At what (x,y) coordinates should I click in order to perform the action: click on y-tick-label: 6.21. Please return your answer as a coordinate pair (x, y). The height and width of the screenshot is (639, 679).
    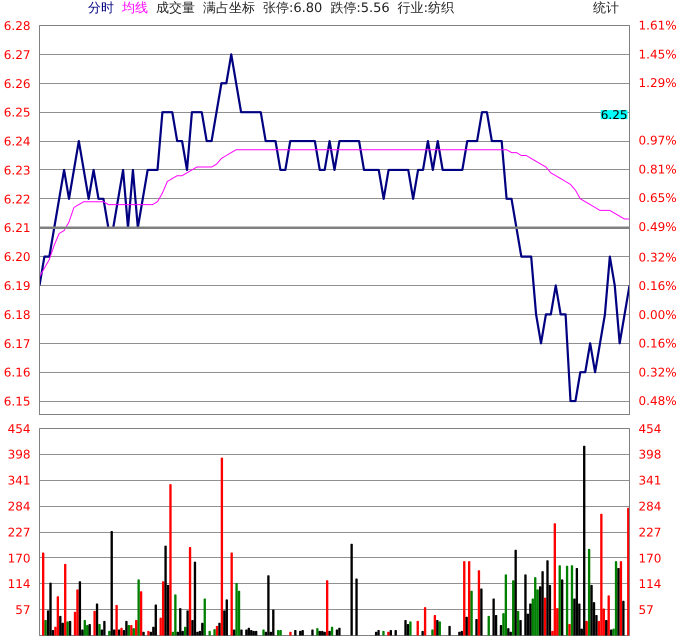
    Looking at the image, I should click on (17, 228).